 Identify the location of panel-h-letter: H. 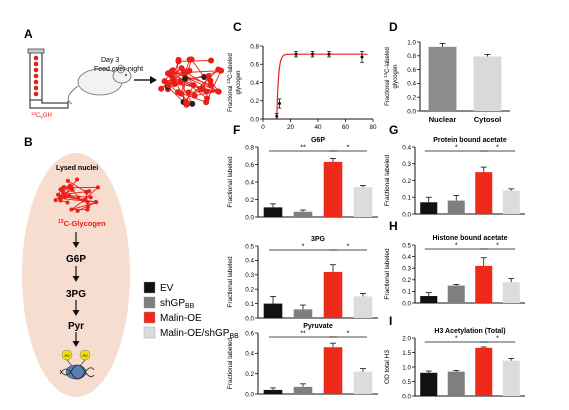
(393, 226).